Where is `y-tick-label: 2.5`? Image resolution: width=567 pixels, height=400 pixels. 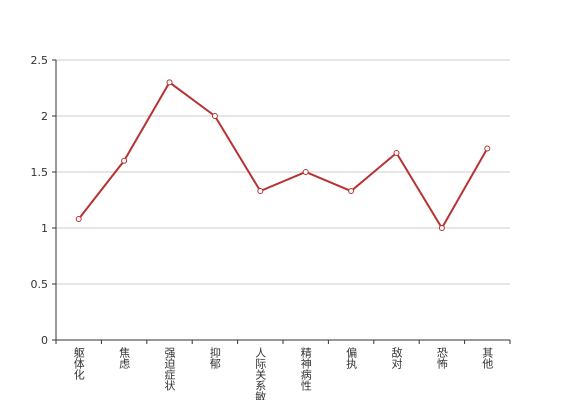
y-tick-label: 2.5 is located at coordinates (40, 60).